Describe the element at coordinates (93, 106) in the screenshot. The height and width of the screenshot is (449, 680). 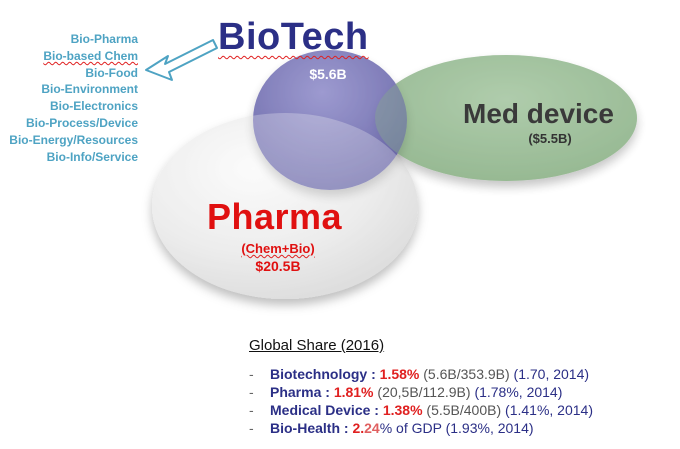
I see `list-item: Bio-Electronics` at that location.